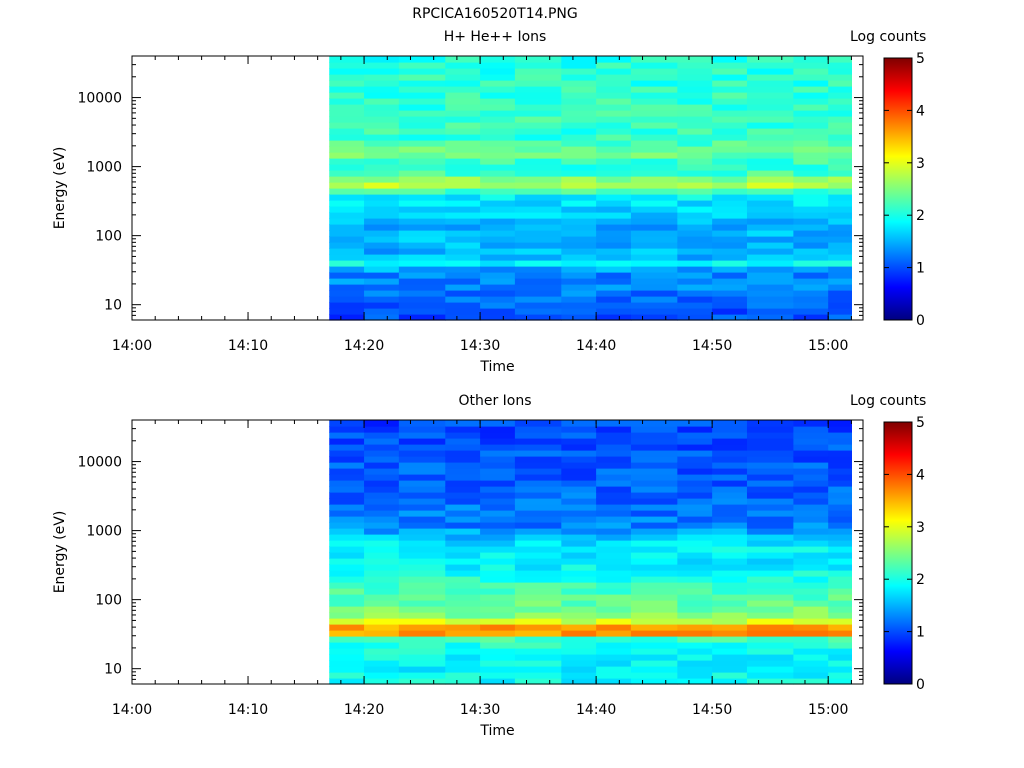 The image size is (1024, 768). What do you see at coordinates (920, 164) in the screenshot?
I see `colorbar-tick-label: 3` at bounding box center [920, 164].